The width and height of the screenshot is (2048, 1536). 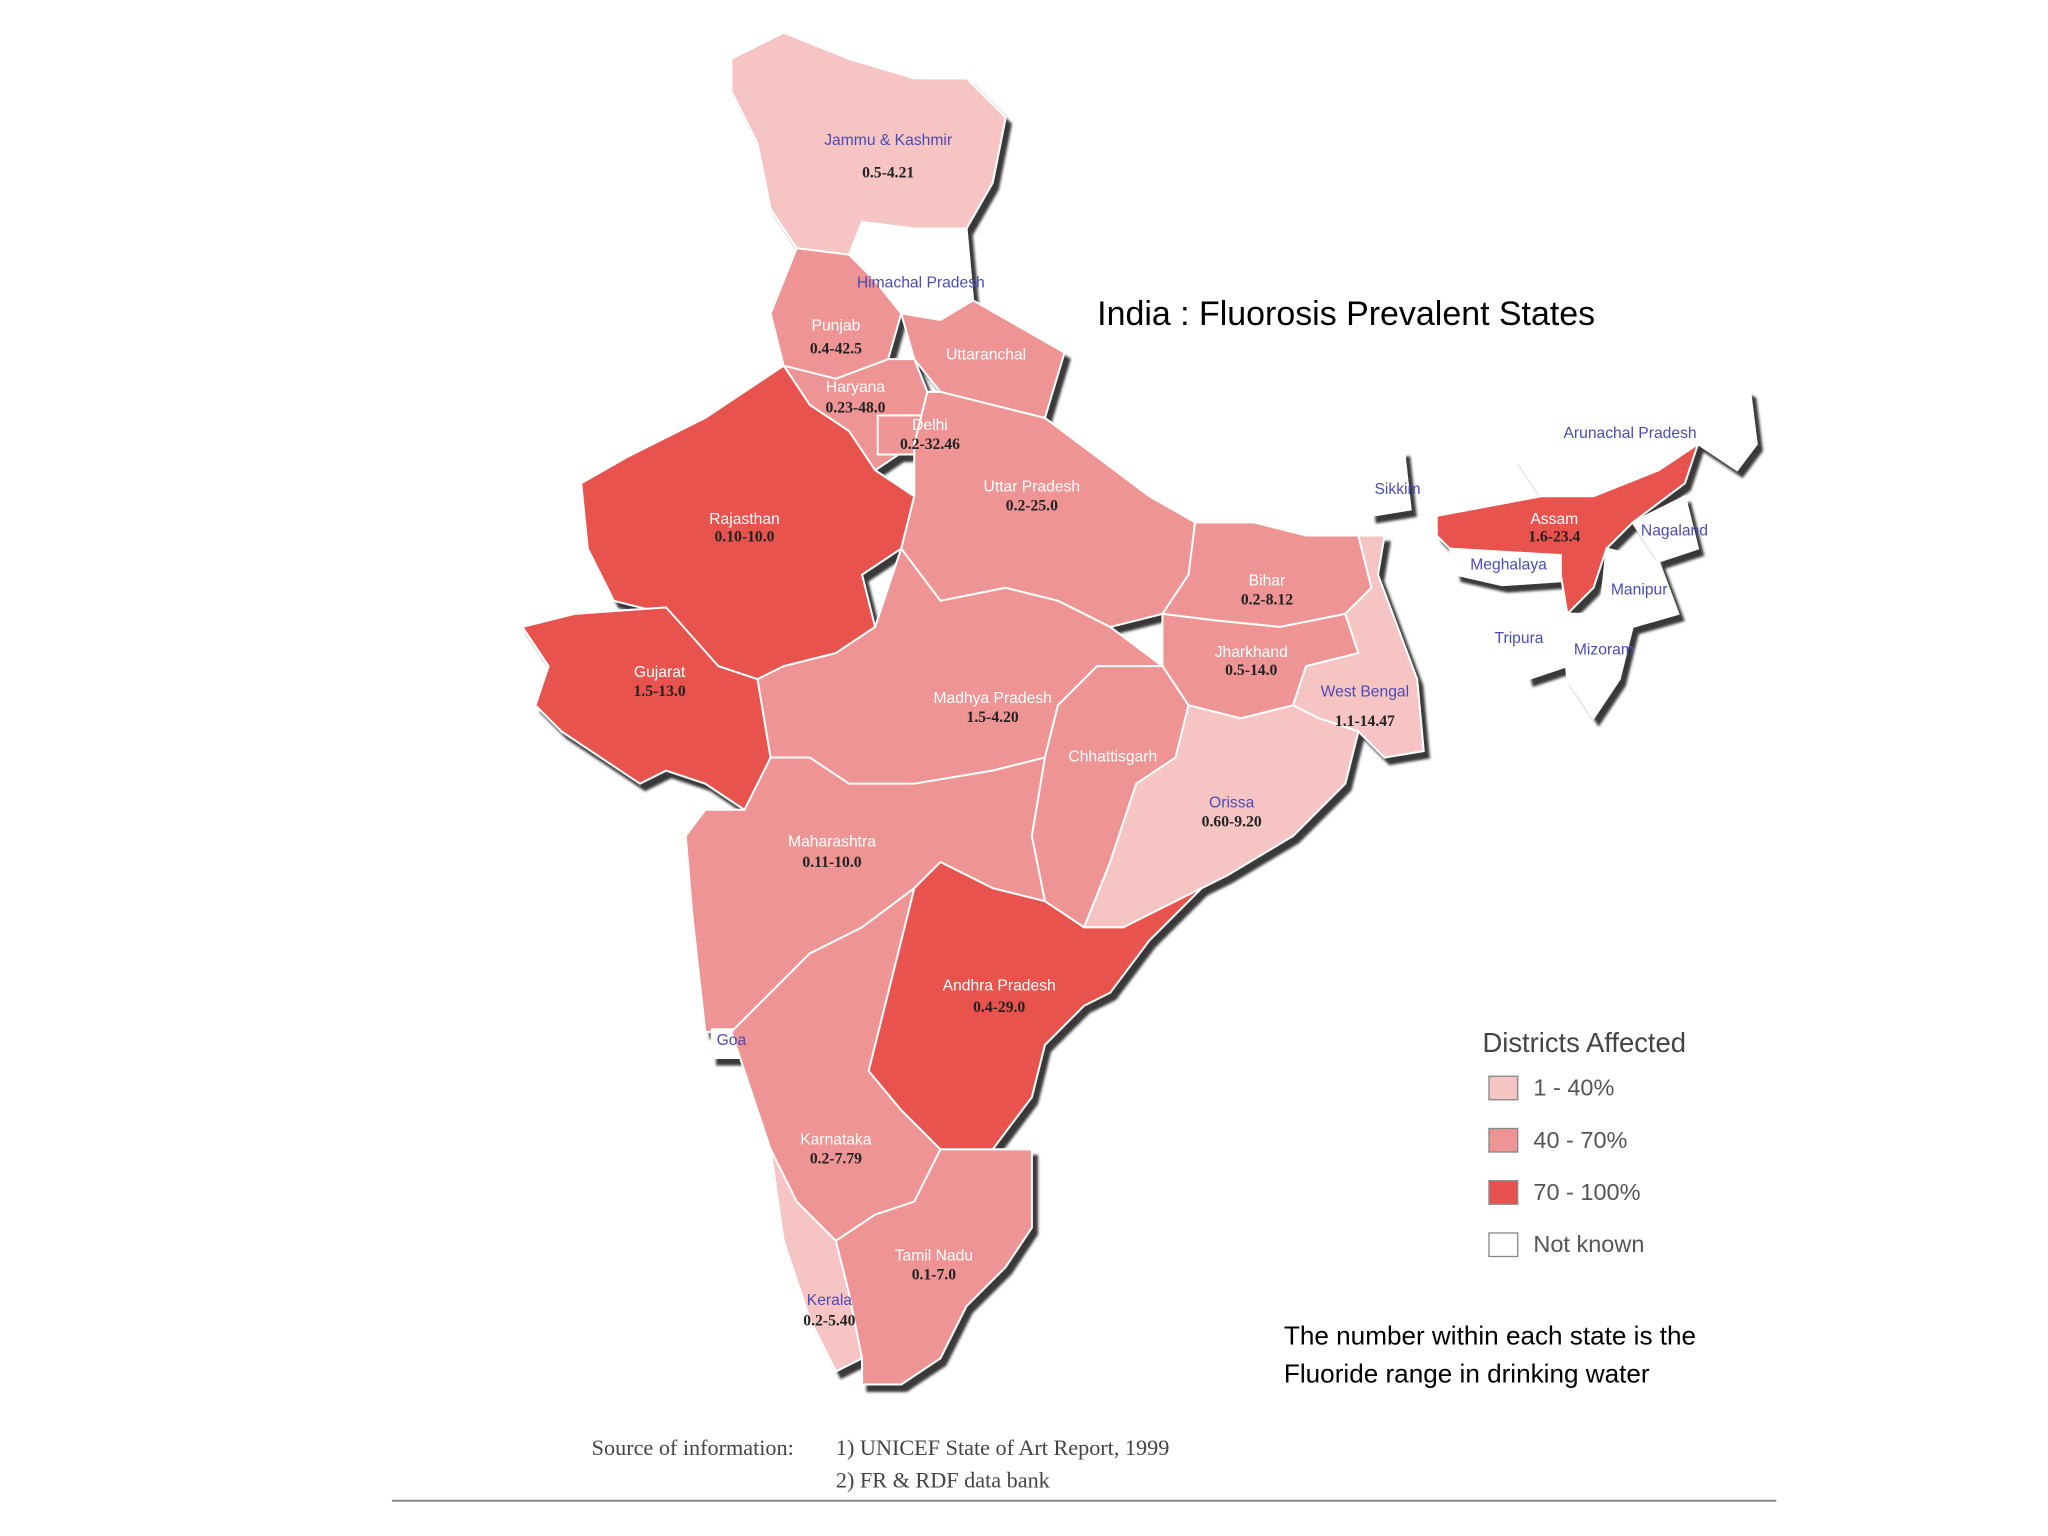 I want to click on state-range: 0.5-4.21, so click(x=888, y=172).